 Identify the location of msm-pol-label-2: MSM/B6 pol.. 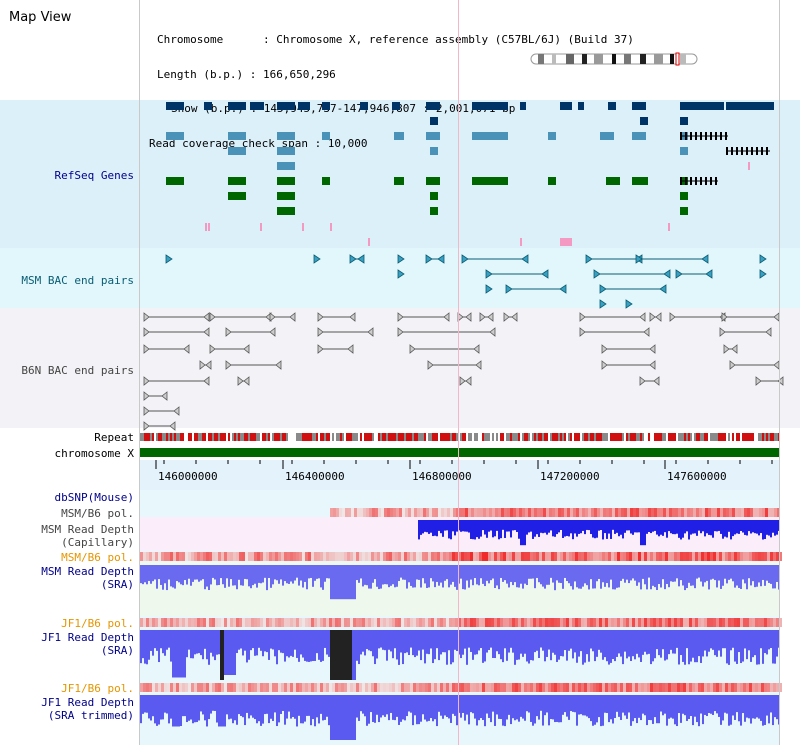
(97, 557).